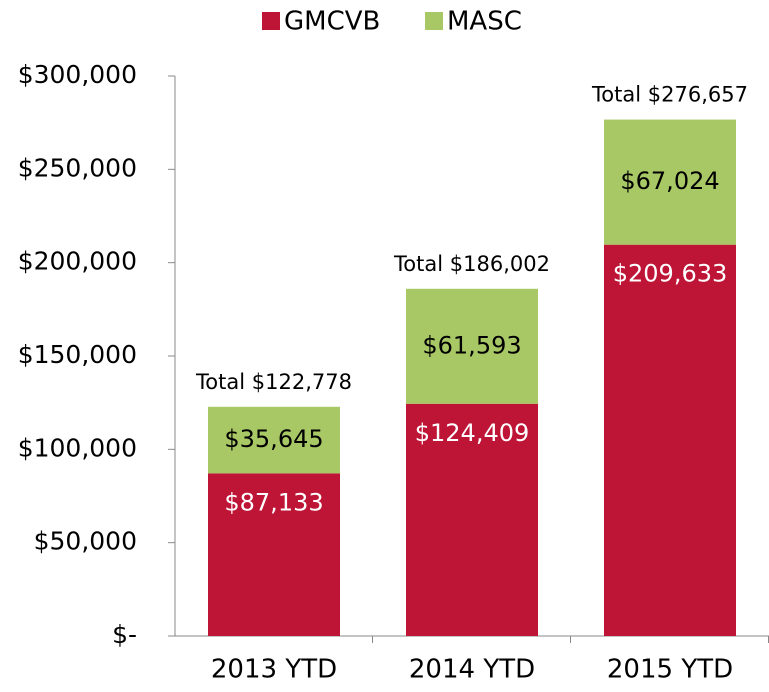 The height and width of the screenshot is (692, 769). What do you see at coordinates (484, 22) in the screenshot?
I see `legend-label: MASC` at bounding box center [484, 22].